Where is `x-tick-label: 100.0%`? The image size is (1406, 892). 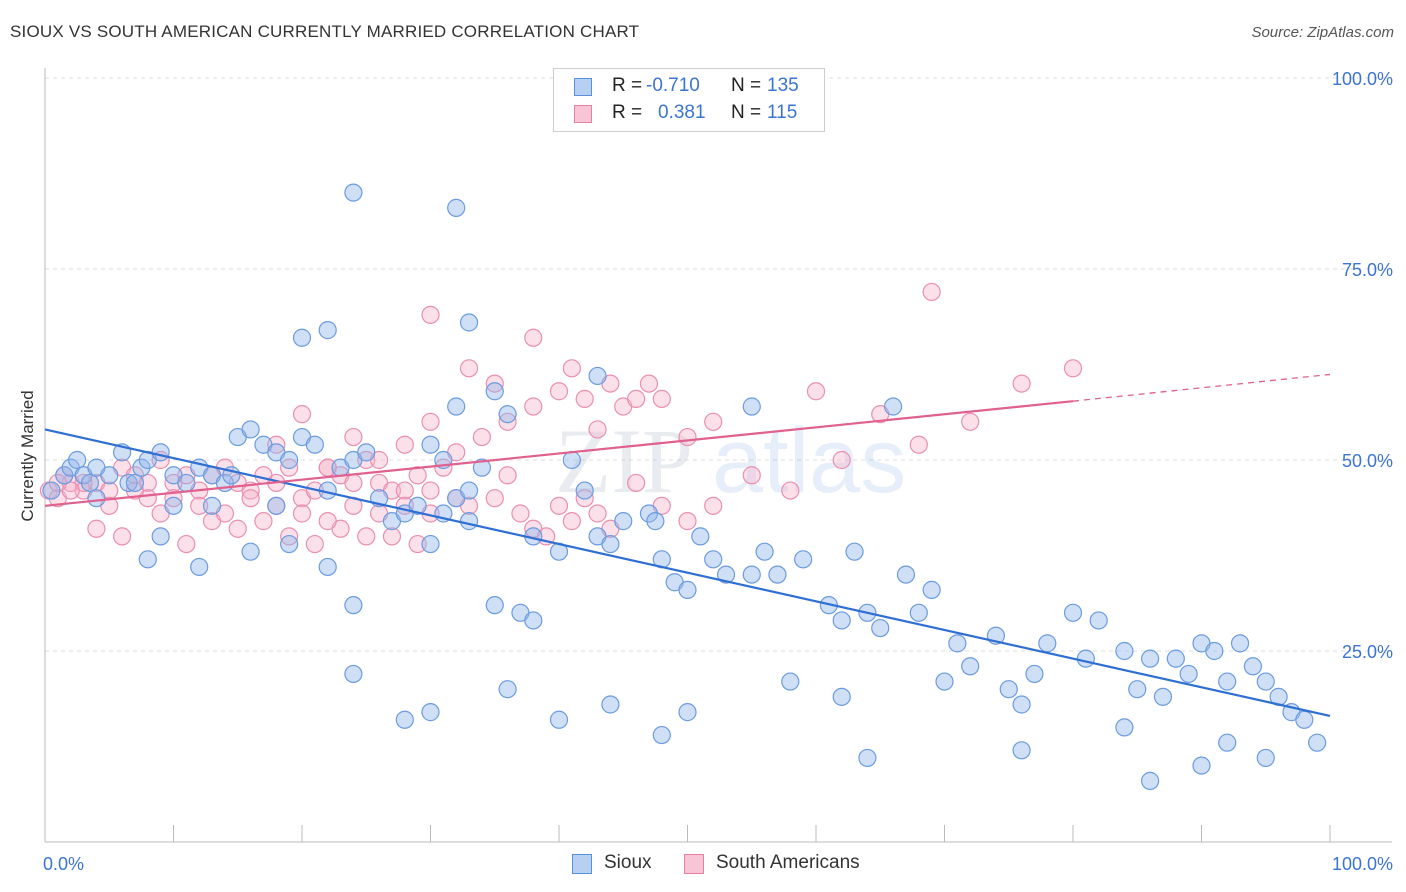
x-tick-label: 100.0% is located at coordinates (1362, 864).